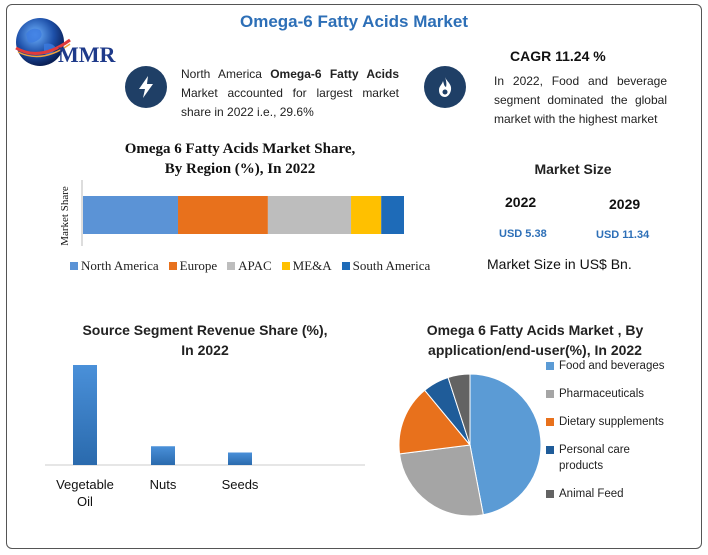 The width and height of the screenshot is (708, 555). I want to click on region-segment-north-america, so click(131, 215).